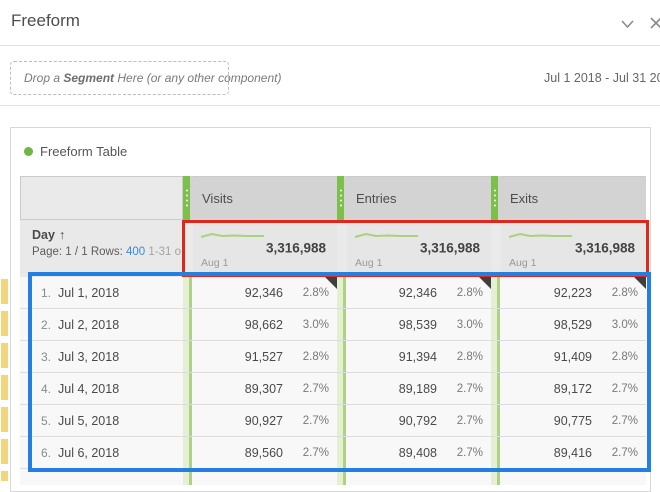 The width and height of the screenshot is (660, 492). What do you see at coordinates (135, 252) in the screenshot?
I see `rows-count-link: 400` at bounding box center [135, 252].